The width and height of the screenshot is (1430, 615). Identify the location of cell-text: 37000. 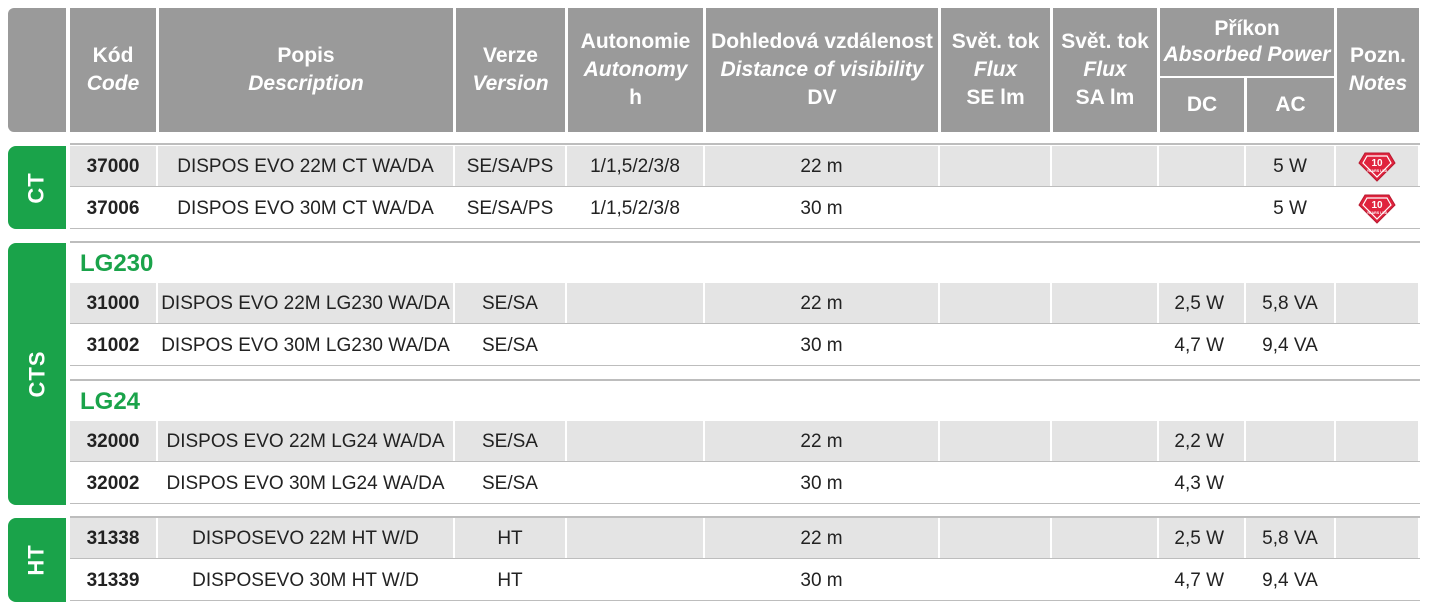
(113, 166).